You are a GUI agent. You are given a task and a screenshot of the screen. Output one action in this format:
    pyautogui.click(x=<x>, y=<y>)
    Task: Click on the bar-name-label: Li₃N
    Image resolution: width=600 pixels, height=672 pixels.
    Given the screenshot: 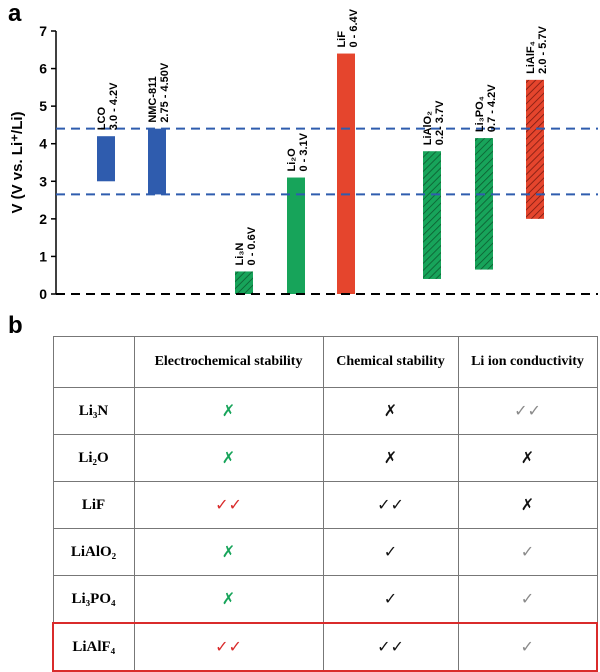 What is the action you would take?
    pyautogui.click(x=240, y=254)
    